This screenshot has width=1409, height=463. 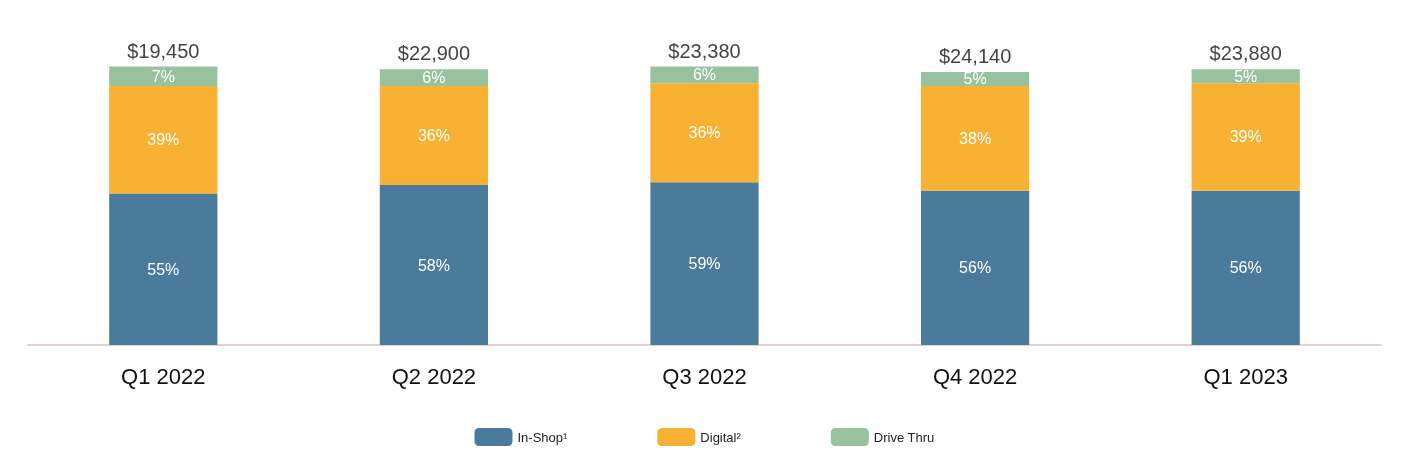 I want to click on annotation: $23,880, so click(x=1245, y=53).